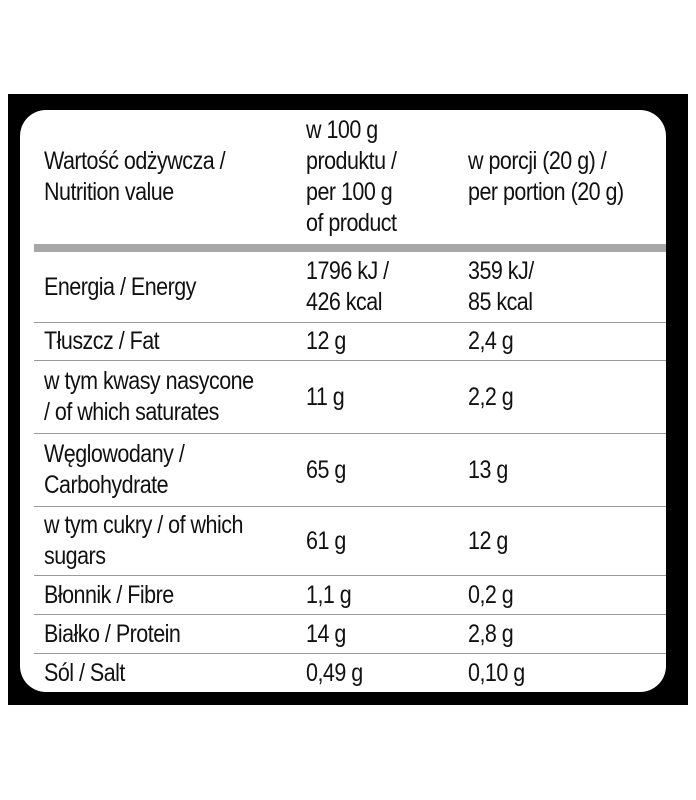 This screenshot has width=696, height=800. I want to click on table-row: w tym cukry / of which sugars 61 g 12 g, so click(350, 541).